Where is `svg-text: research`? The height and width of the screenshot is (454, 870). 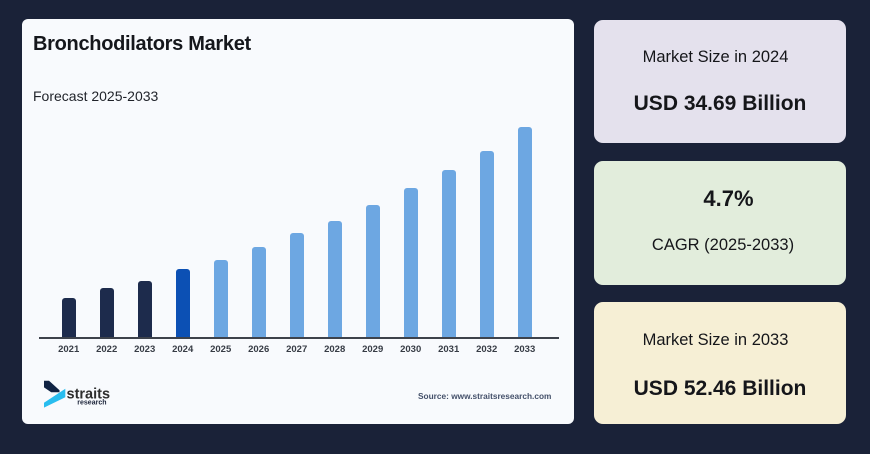 svg-text: research is located at coordinates (91, 403).